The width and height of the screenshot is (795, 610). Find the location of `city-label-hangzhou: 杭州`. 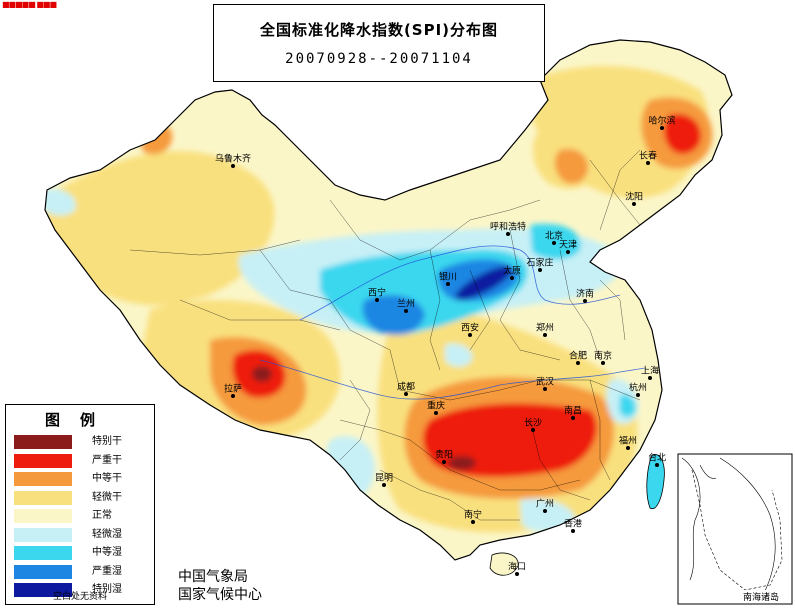

city-label-hangzhou: 杭州 is located at coordinates (638, 388).